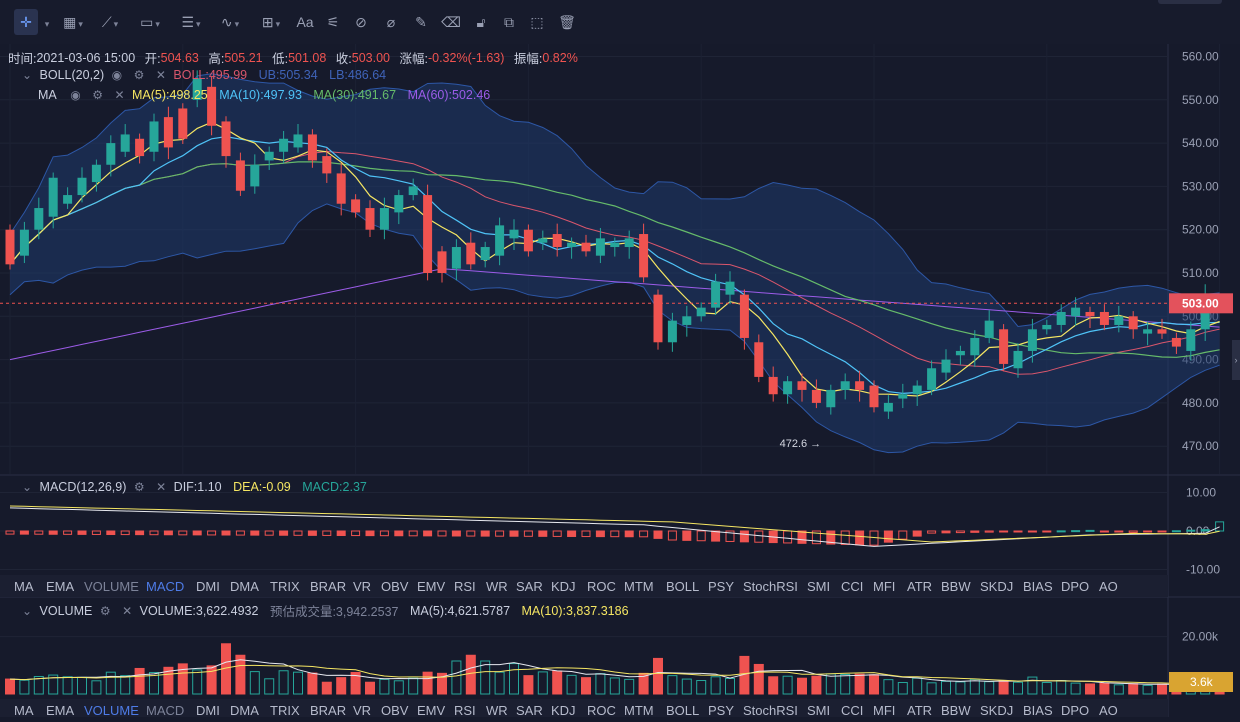  Describe the element at coordinates (584, 708) in the screenshot. I see `tabs-background` at that location.